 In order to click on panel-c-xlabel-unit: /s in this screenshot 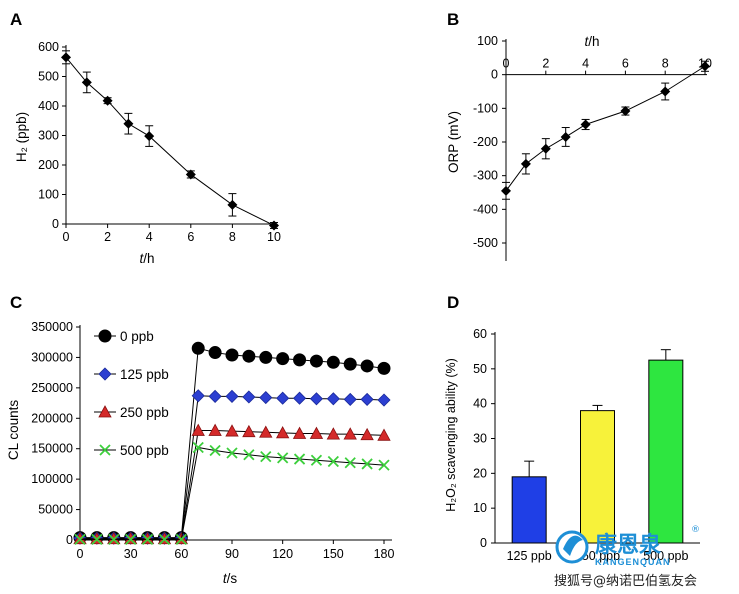, I will do `click(232, 578)`.